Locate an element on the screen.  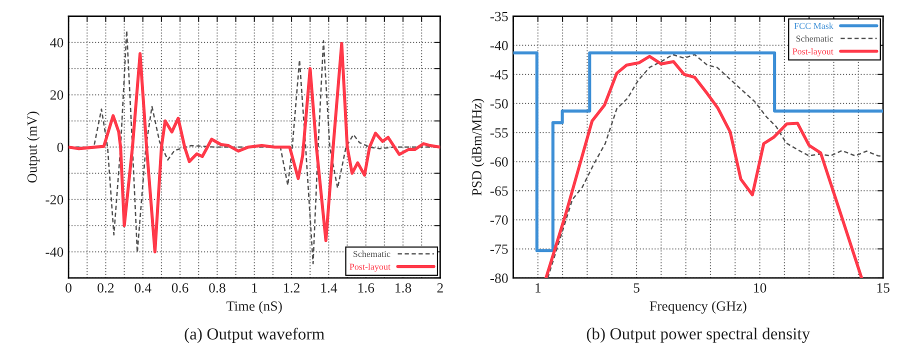
x-tick-label: 5 is located at coordinates (637, 288).